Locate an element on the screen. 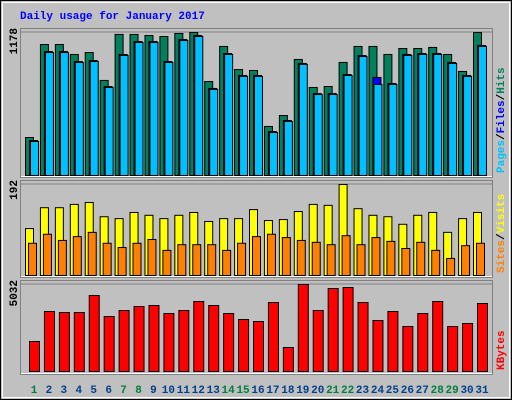  x-tick-label: 19 is located at coordinates (302, 391).